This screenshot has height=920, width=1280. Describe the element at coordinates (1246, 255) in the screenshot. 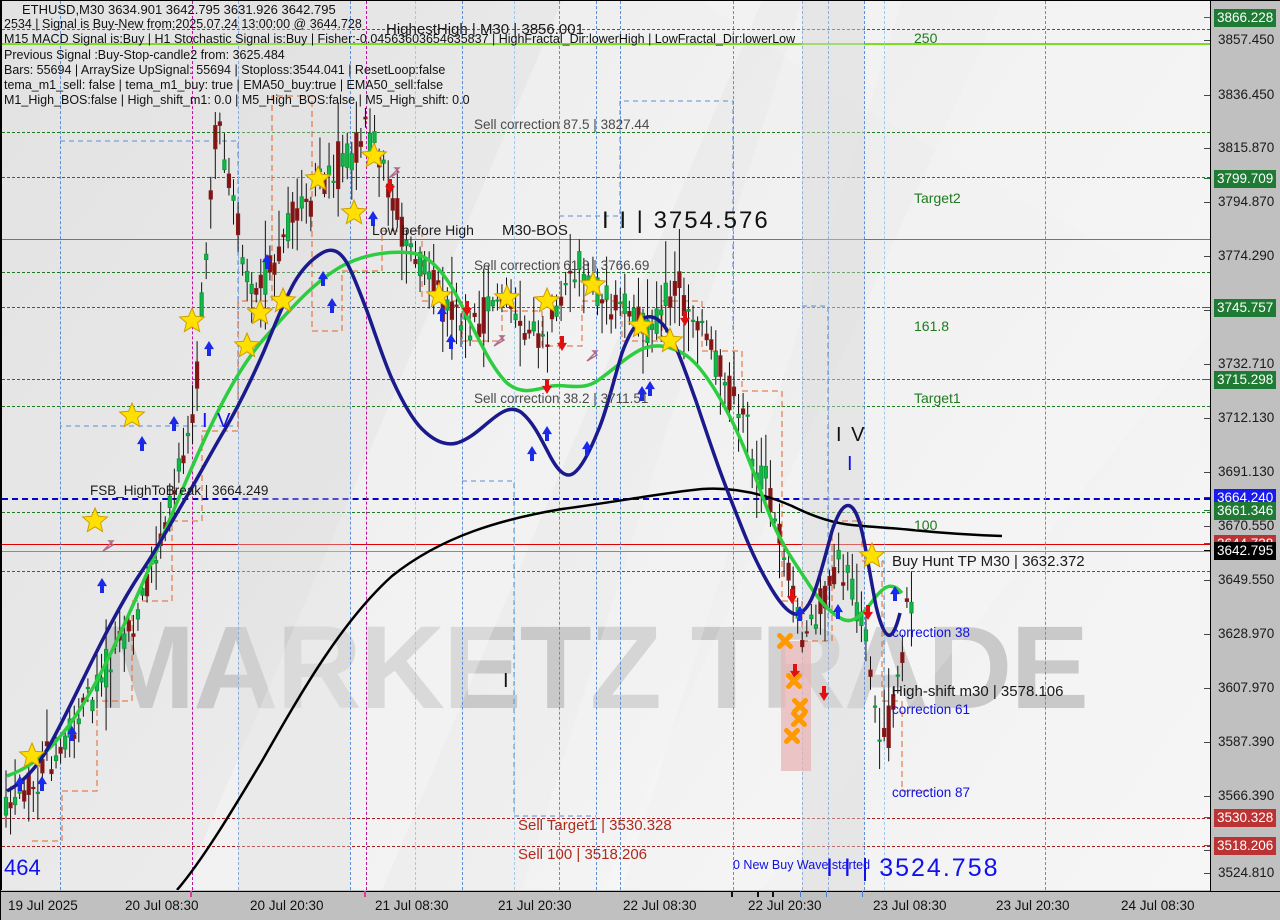

I see `price-tick-label: 3774.290` at that location.